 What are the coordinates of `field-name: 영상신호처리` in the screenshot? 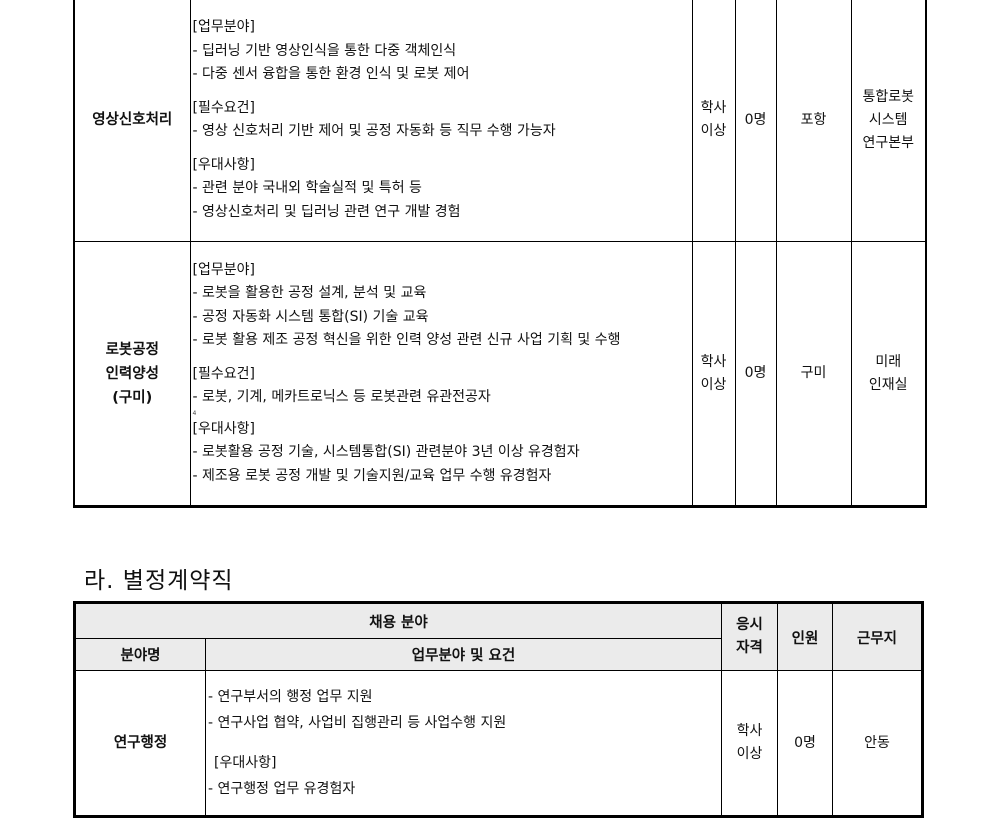 It's located at (132, 121).